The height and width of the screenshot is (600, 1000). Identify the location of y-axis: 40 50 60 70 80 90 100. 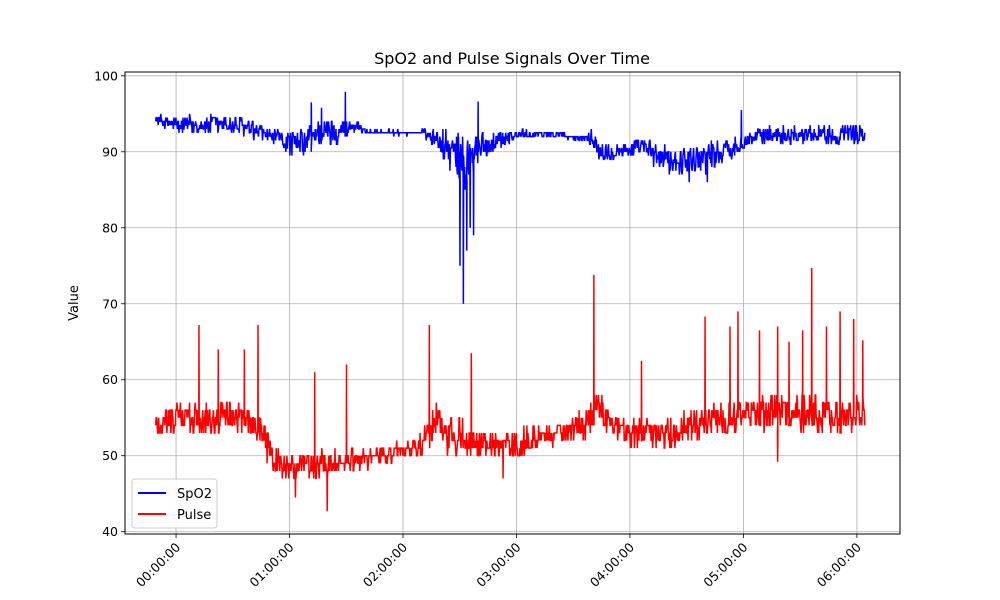
(109, 303).